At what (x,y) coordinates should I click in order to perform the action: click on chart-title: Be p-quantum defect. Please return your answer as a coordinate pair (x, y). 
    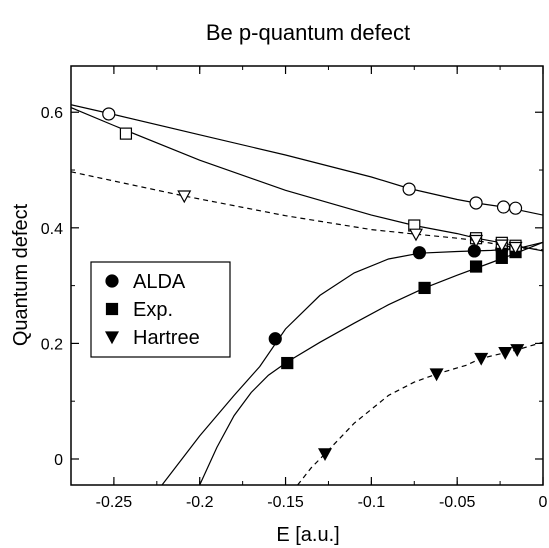
    Looking at the image, I should click on (308, 32).